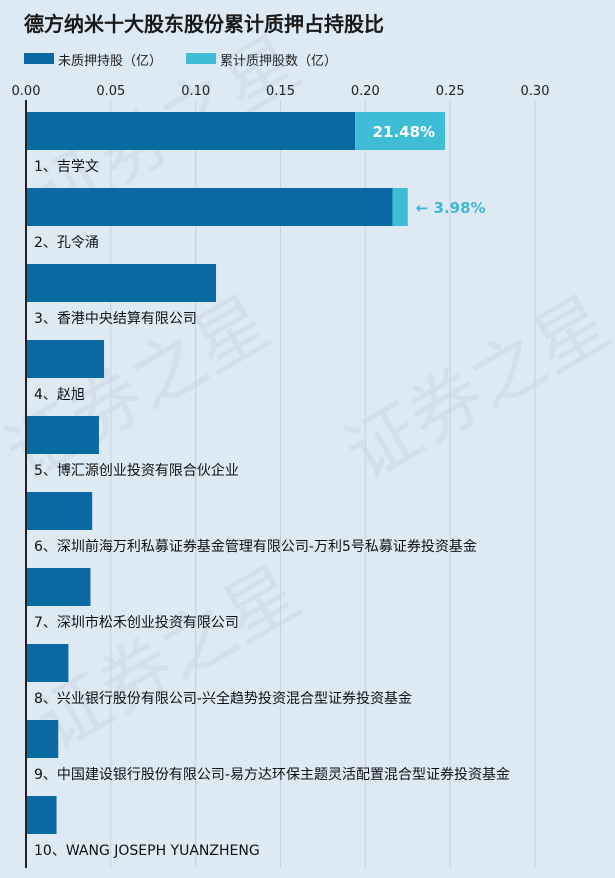 The image size is (615, 878). I want to click on x-tick-label: 0.05, so click(110, 91).